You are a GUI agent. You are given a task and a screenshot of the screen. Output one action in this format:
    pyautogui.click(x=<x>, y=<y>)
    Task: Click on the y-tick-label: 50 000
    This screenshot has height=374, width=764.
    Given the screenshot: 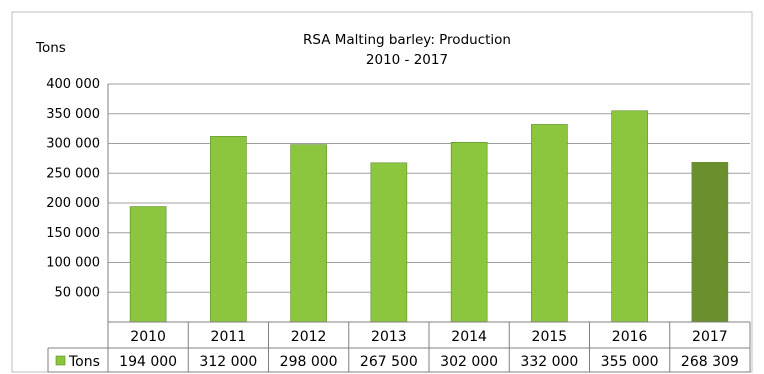 What is the action you would take?
    pyautogui.click(x=78, y=292)
    